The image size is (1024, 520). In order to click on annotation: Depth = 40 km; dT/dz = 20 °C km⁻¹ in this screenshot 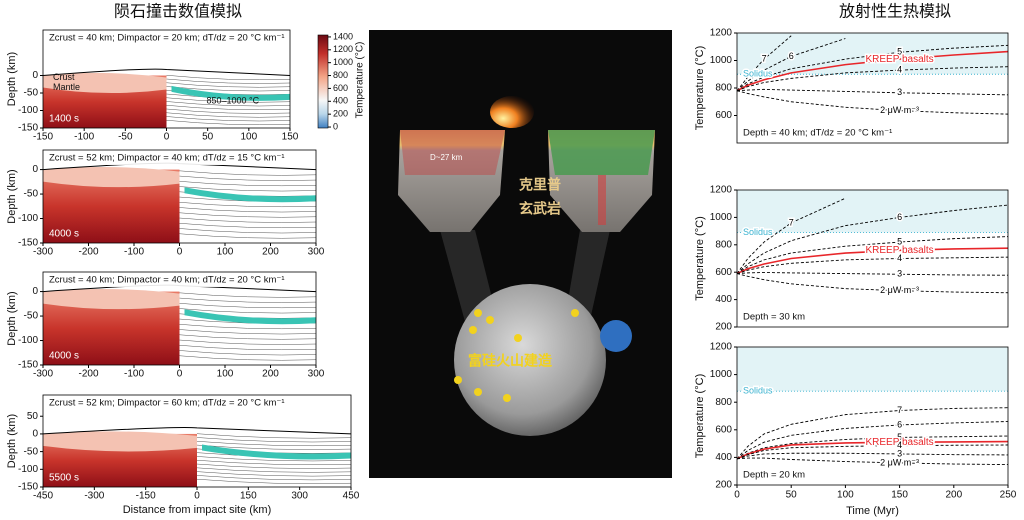, I will do `click(817, 133)`.